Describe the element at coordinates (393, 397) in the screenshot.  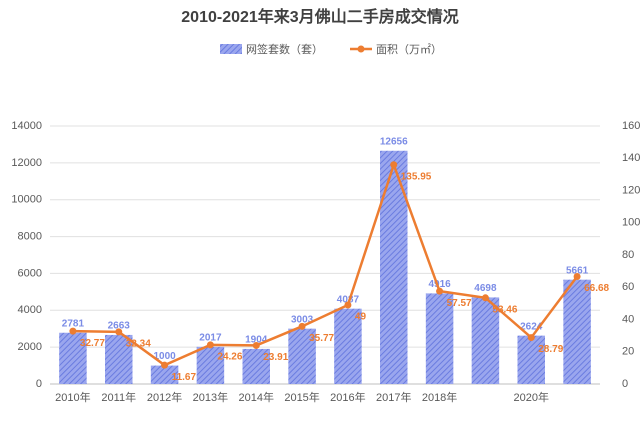
I see `x-tick-label: 2017年` at that location.